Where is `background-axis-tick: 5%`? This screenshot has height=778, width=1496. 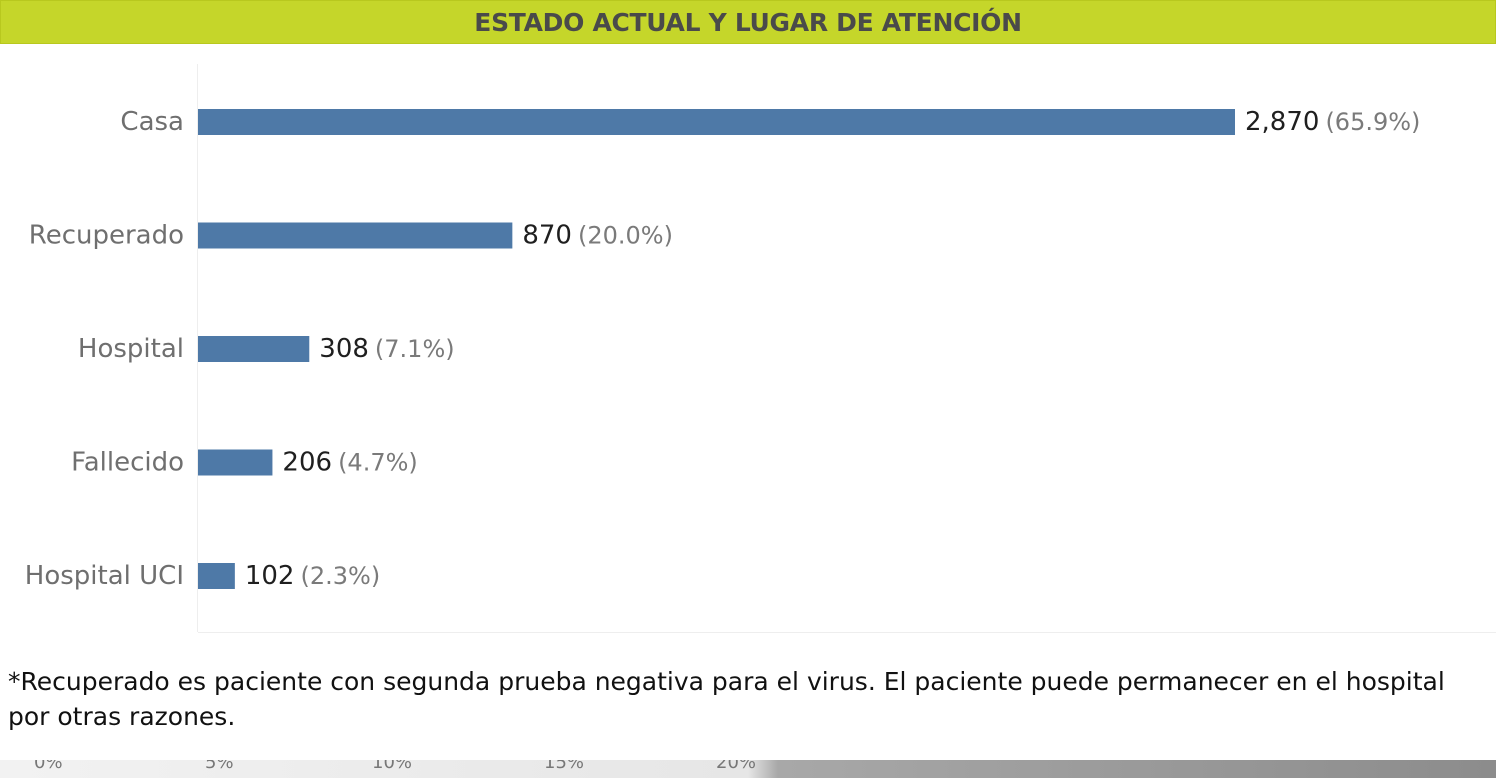
background-axis-tick: 5% is located at coordinates (219, 766).